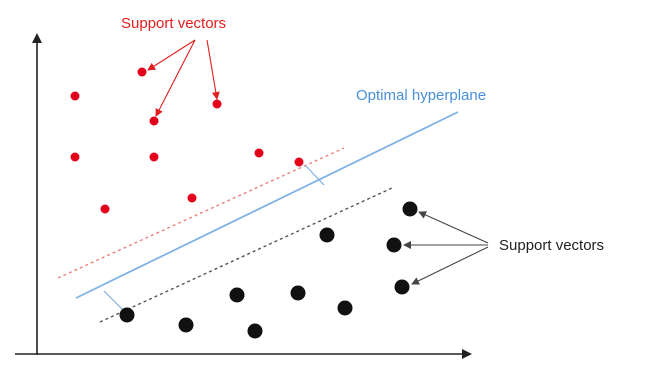  What do you see at coordinates (314, 175) in the screenshot?
I see `margin-connector-red` at bounding box center [314, 175].